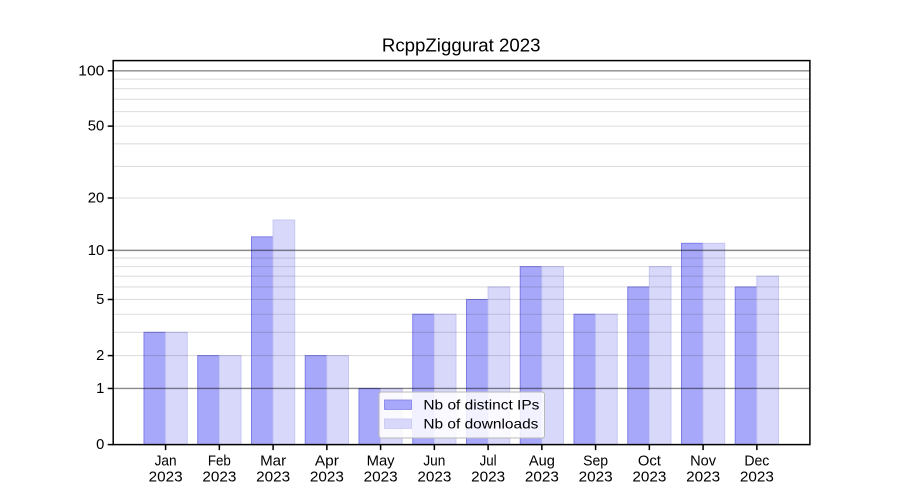 The height and width of the screenshot is (500, 900). Describe the element at coordinates (100, 445) in the screenshot. I see `svg-text: 0` at that location.